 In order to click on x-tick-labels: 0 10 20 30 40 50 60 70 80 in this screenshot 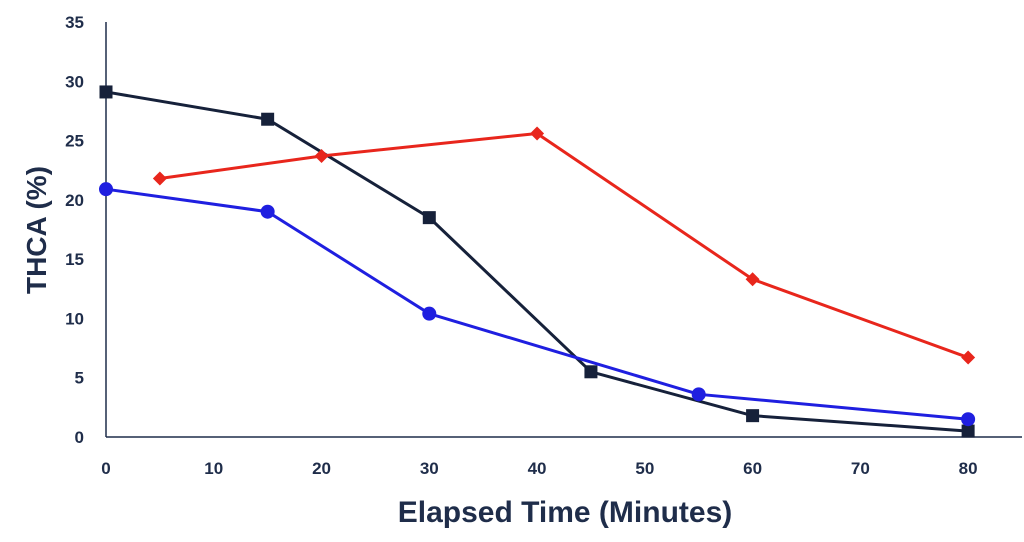, I will do `click(539, 468)`.